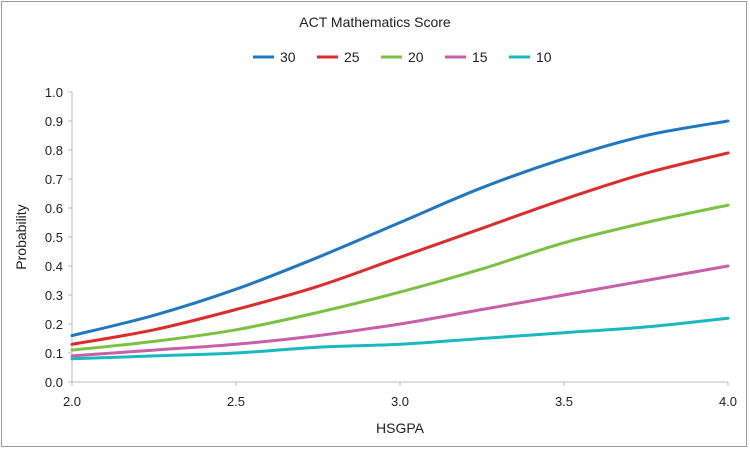 Image resolution: width=750 pixels, height=450 pixels. I want to click on legend-label-30: 30, so click(288, 57).